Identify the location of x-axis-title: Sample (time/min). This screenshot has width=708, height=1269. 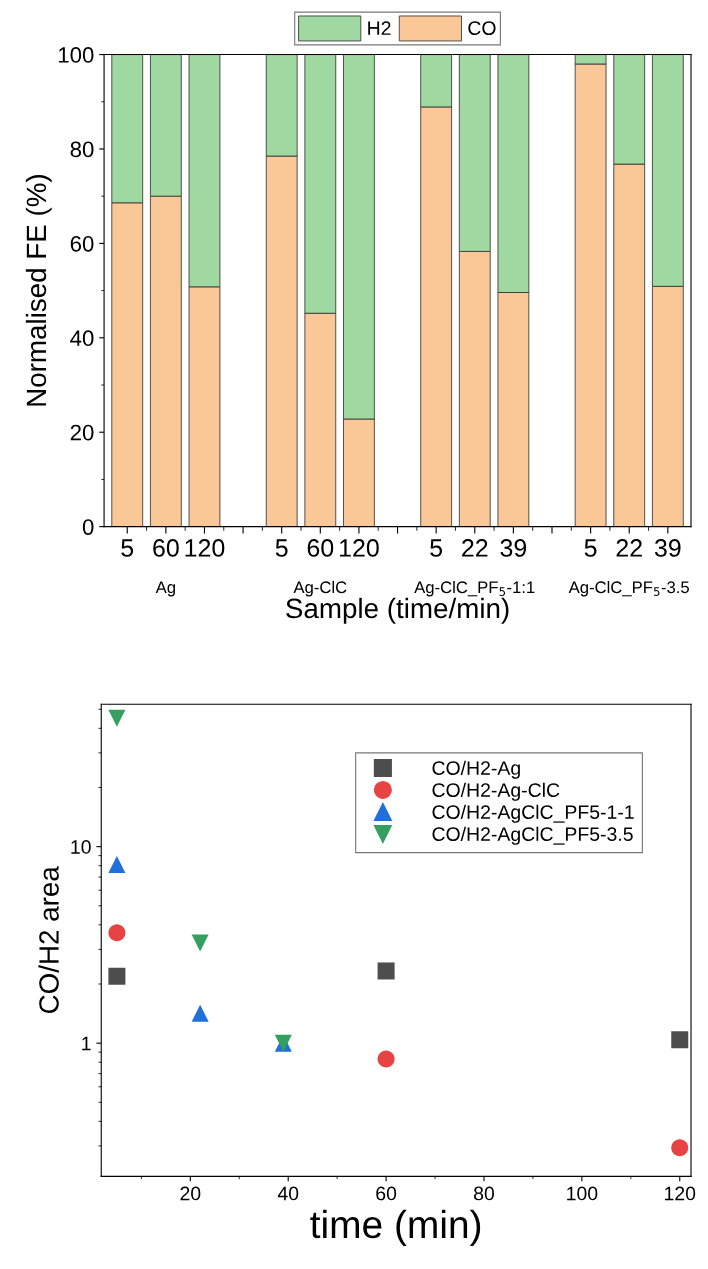
(397, 610).